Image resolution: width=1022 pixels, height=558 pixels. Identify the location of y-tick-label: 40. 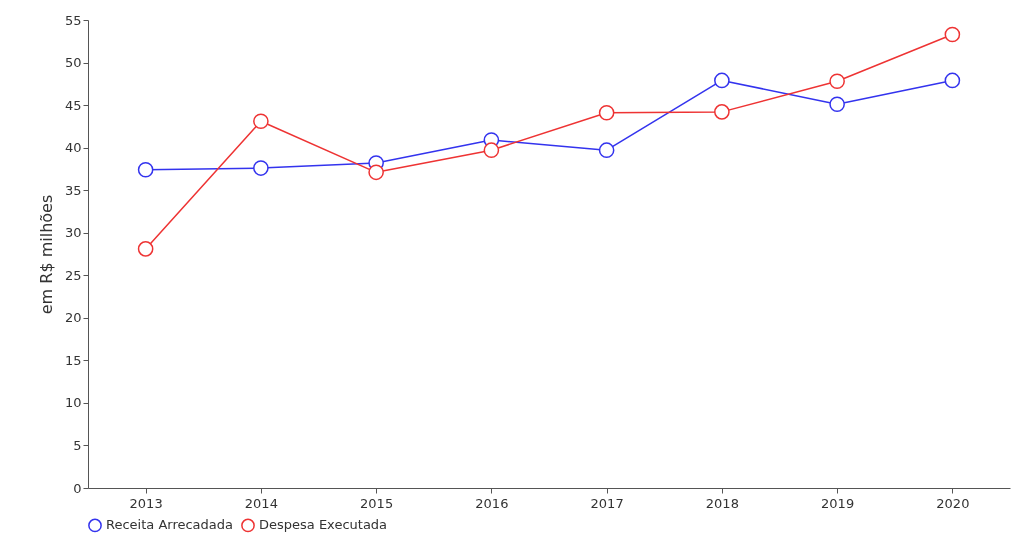
(73, 148).